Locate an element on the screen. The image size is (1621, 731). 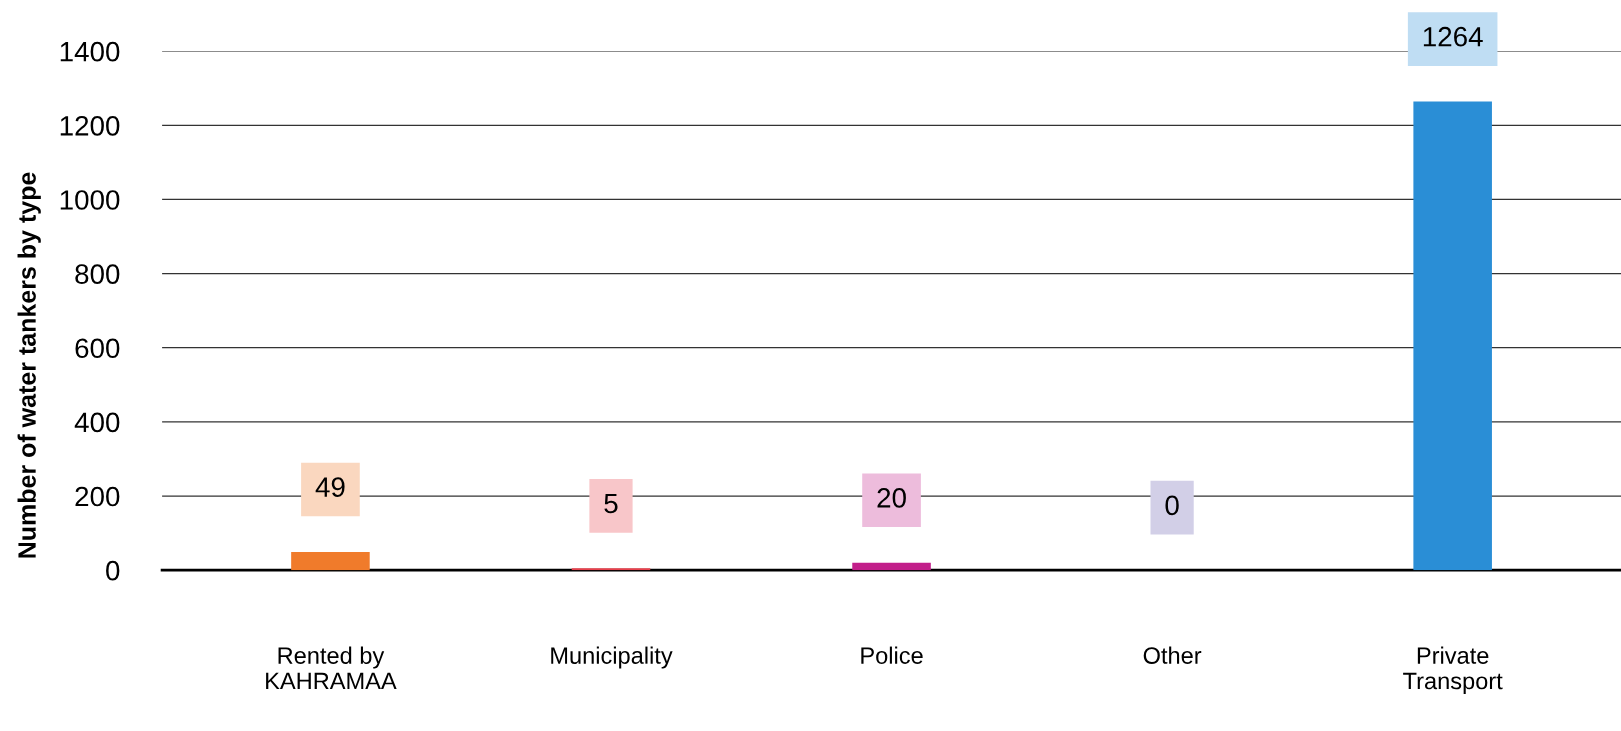
y-tick-label: 1000 is located at coordinates (90, 200).